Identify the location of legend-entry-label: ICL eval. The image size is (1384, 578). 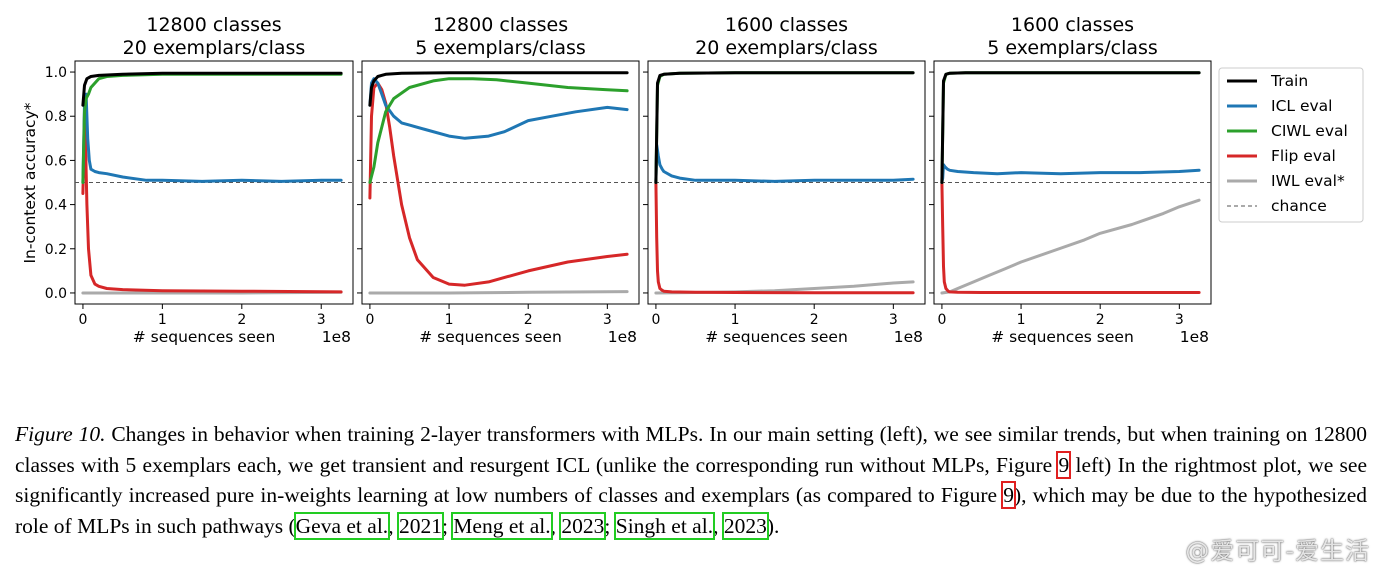
(1301, 106).